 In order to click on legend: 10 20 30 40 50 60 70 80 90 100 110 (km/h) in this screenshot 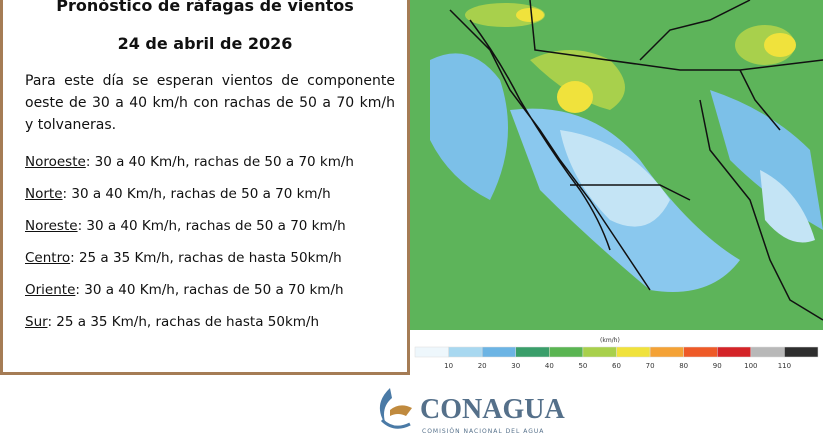, I will do `click(616, 353)`.